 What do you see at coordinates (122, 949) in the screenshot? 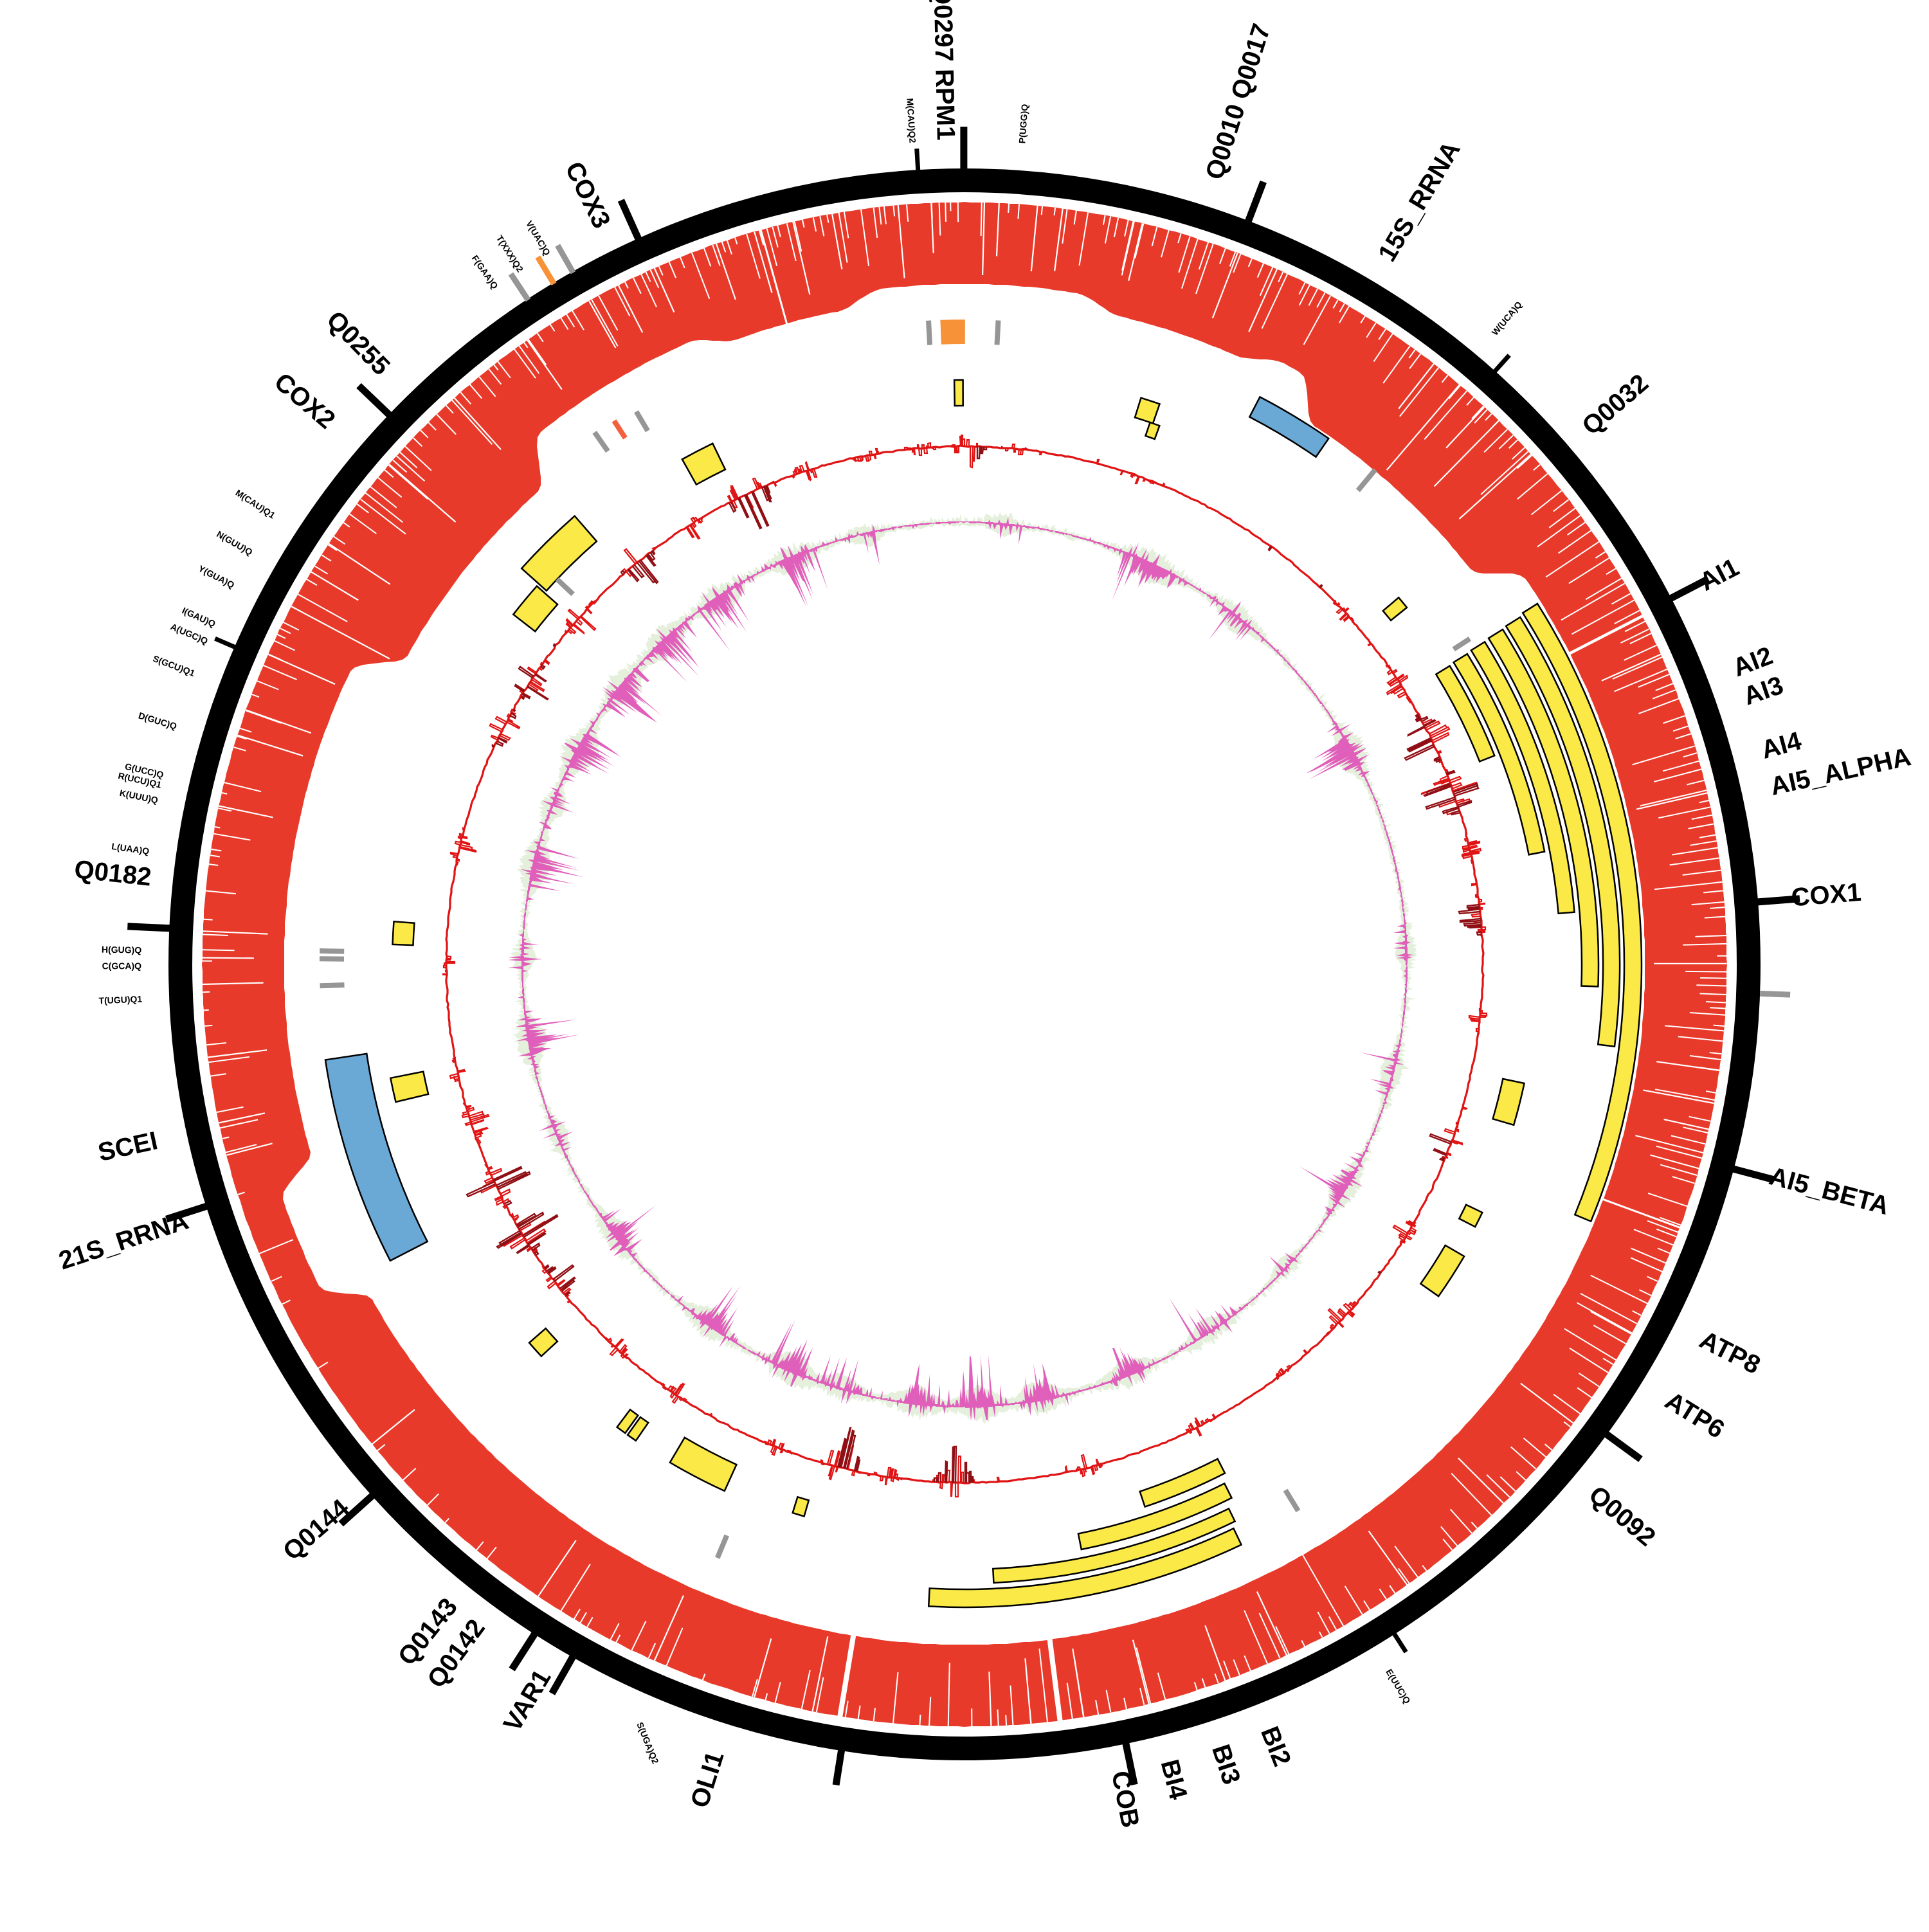
I see `svg-text: H(GUG)Q` at bounding box center [122, 949].